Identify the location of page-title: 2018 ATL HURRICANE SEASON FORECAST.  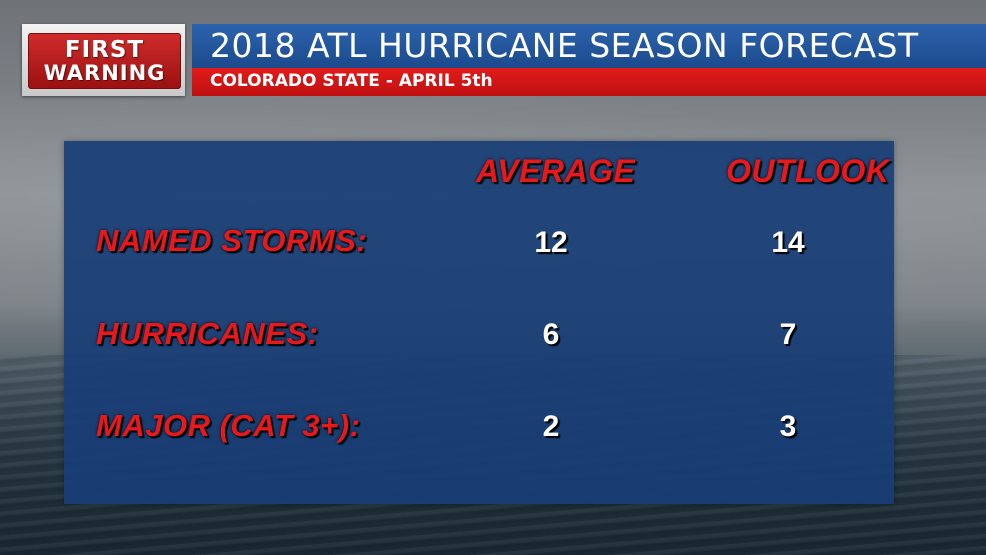
(564, 45).